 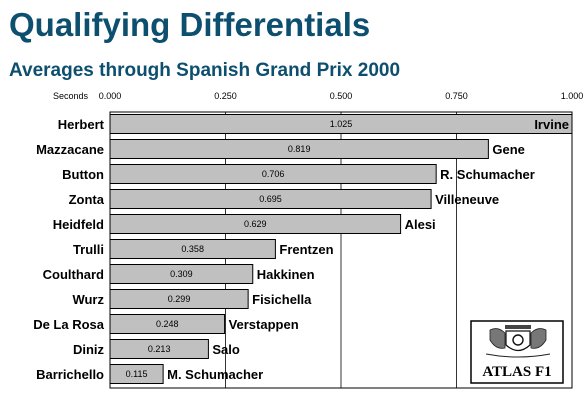 I want to click on bar-value-label: 0.115, so click(x=137, y=374).